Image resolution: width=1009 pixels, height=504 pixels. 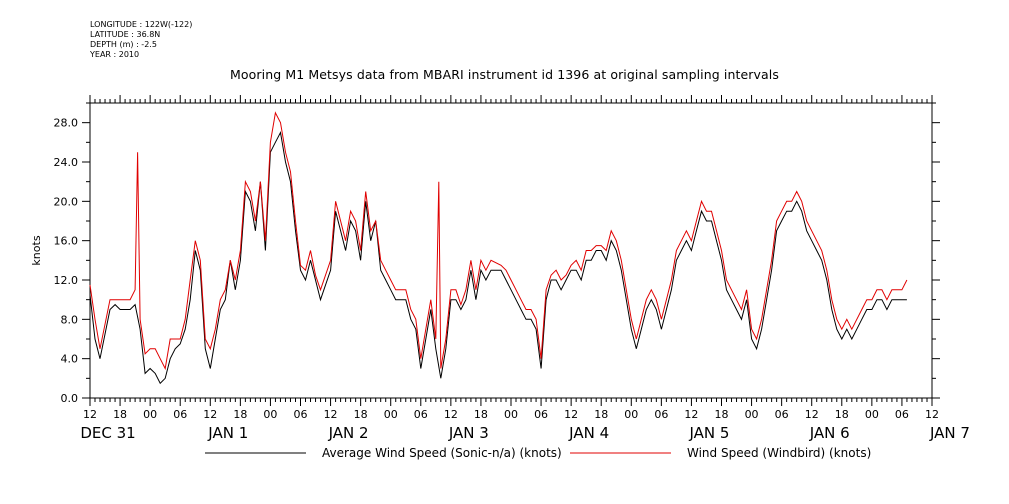 I want to click on y-tick-label: 4.0, so click(x=70, y=359).